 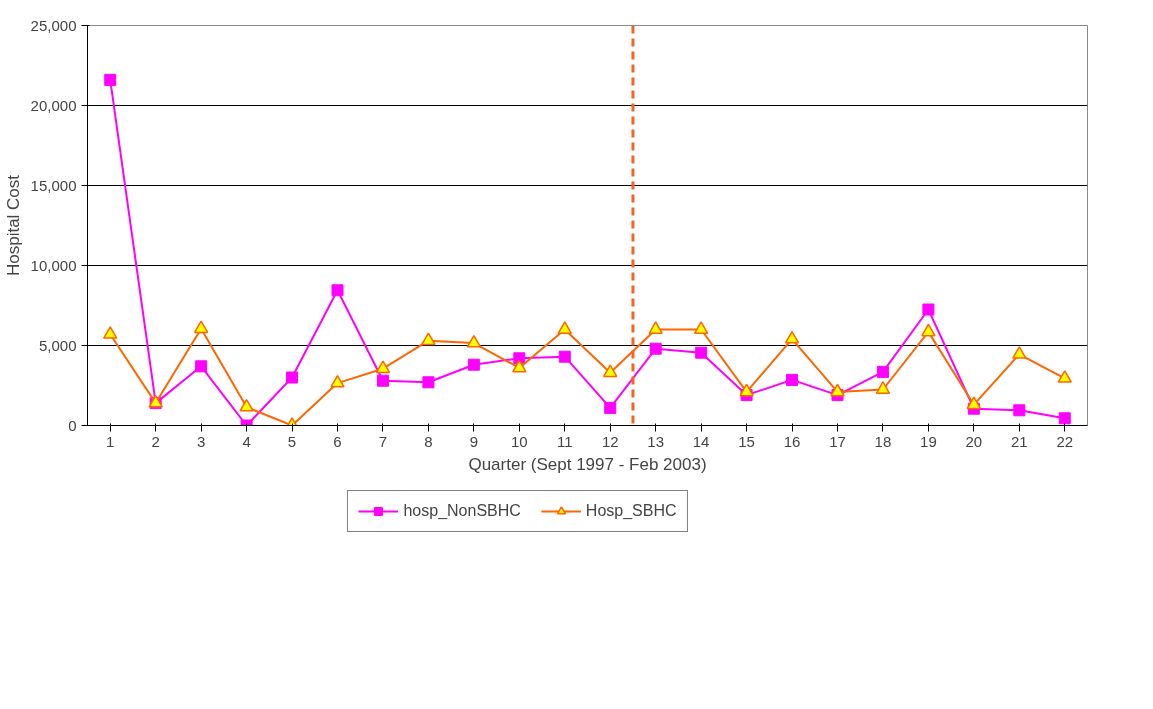 I want to click on x-tick-label: 14, so click(x=701, y=441).